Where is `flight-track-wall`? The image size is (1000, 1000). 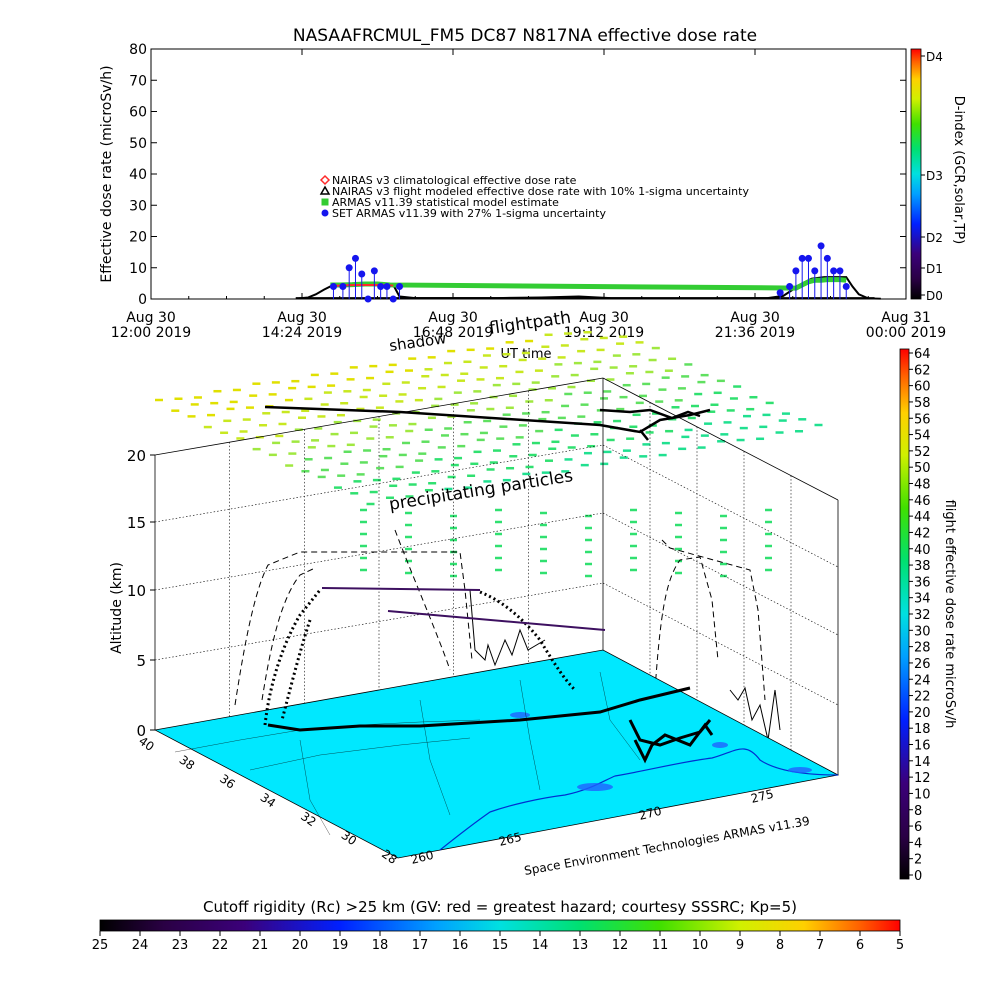 flight-track-wall is located at coordinates (625, 665).